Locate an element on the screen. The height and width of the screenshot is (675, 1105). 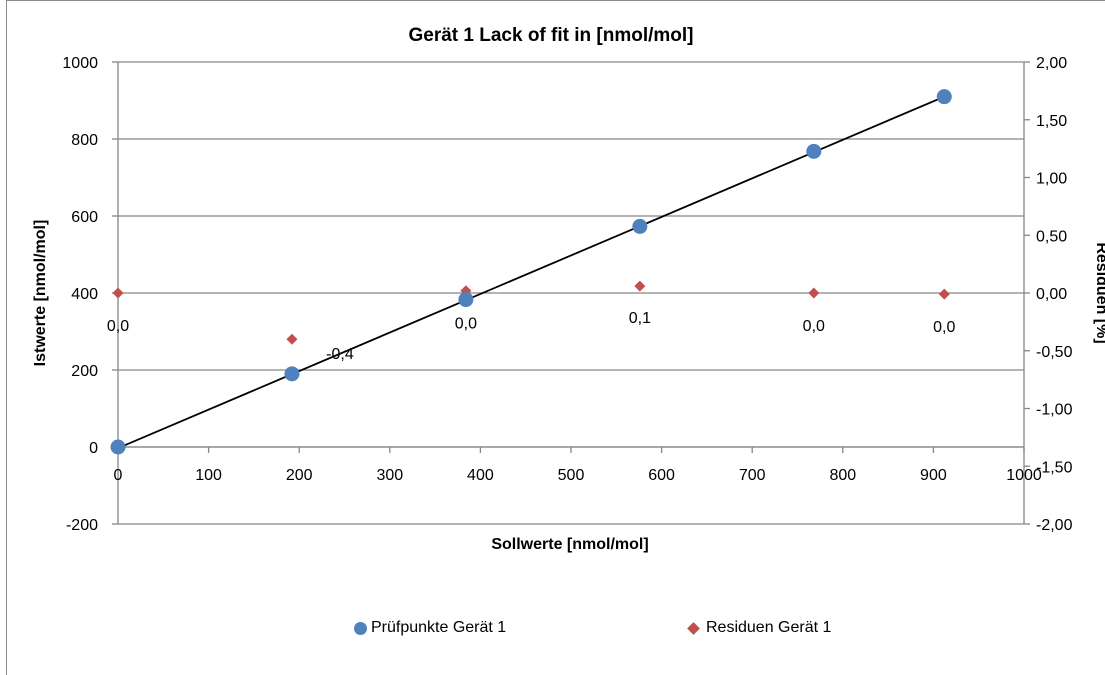
y2-tick-label: 1,50 is located at coordinates (1051, 121).